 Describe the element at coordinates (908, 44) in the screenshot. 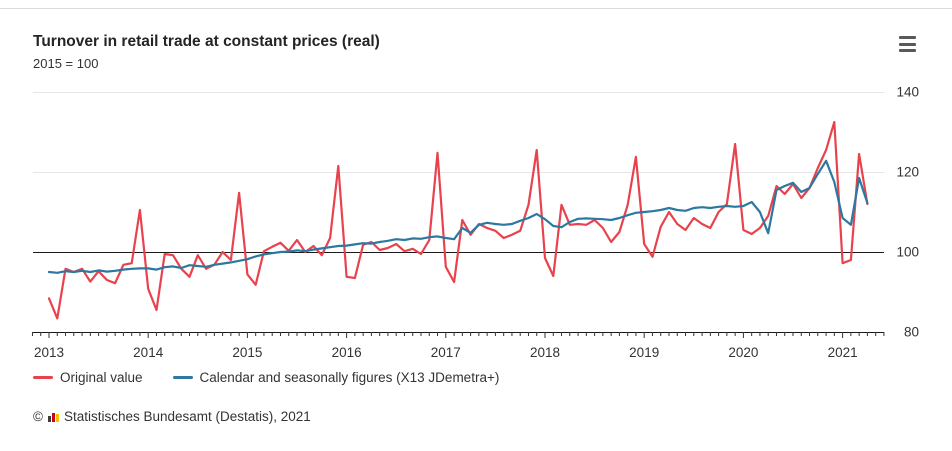

I see `hamburger-menu-icon` at that location.